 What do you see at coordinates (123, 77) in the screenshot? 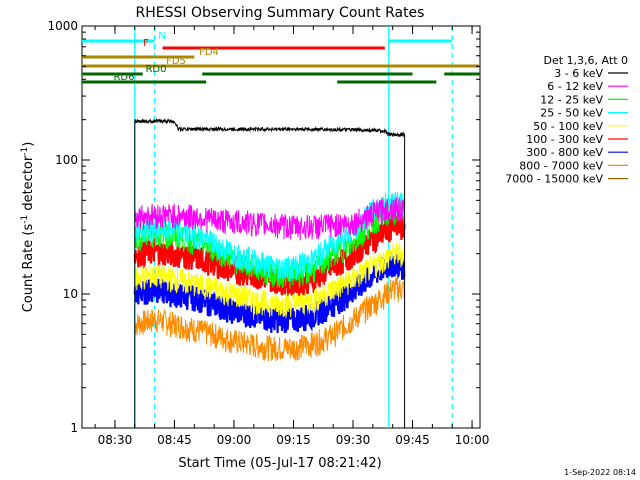
I see `flag-label-rd6: RD6` at bounding box center [123, 77].